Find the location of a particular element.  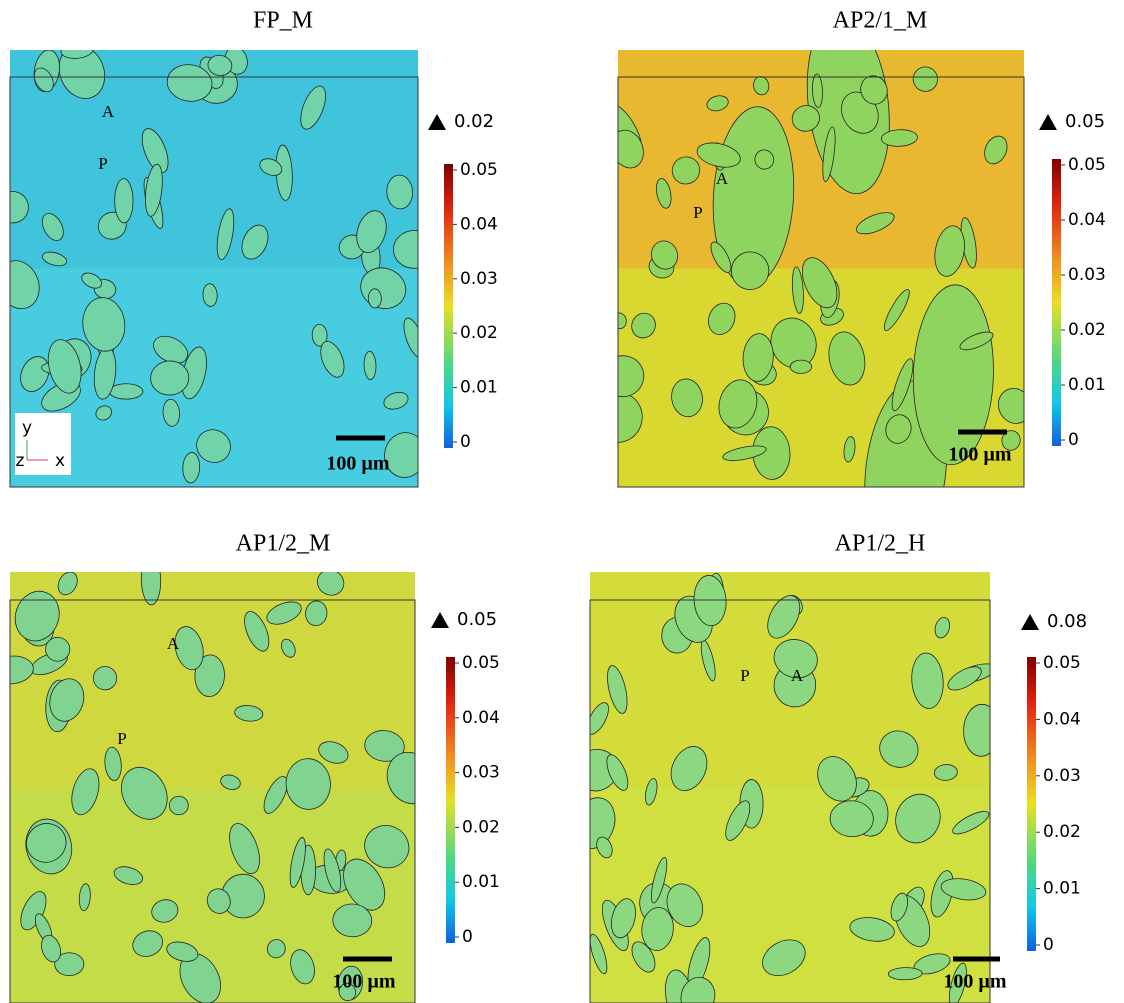

scale-bar-label: 100 µm is located at coordinates (358, 464).